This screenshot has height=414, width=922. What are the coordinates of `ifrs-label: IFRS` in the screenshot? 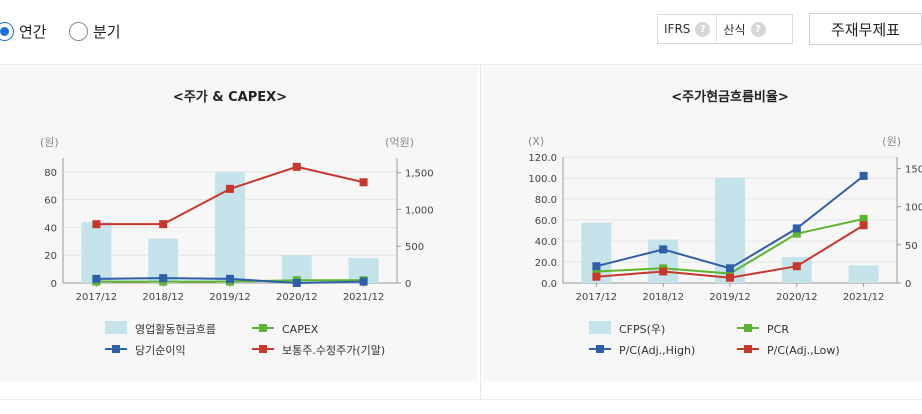 It's located at (677, 29).